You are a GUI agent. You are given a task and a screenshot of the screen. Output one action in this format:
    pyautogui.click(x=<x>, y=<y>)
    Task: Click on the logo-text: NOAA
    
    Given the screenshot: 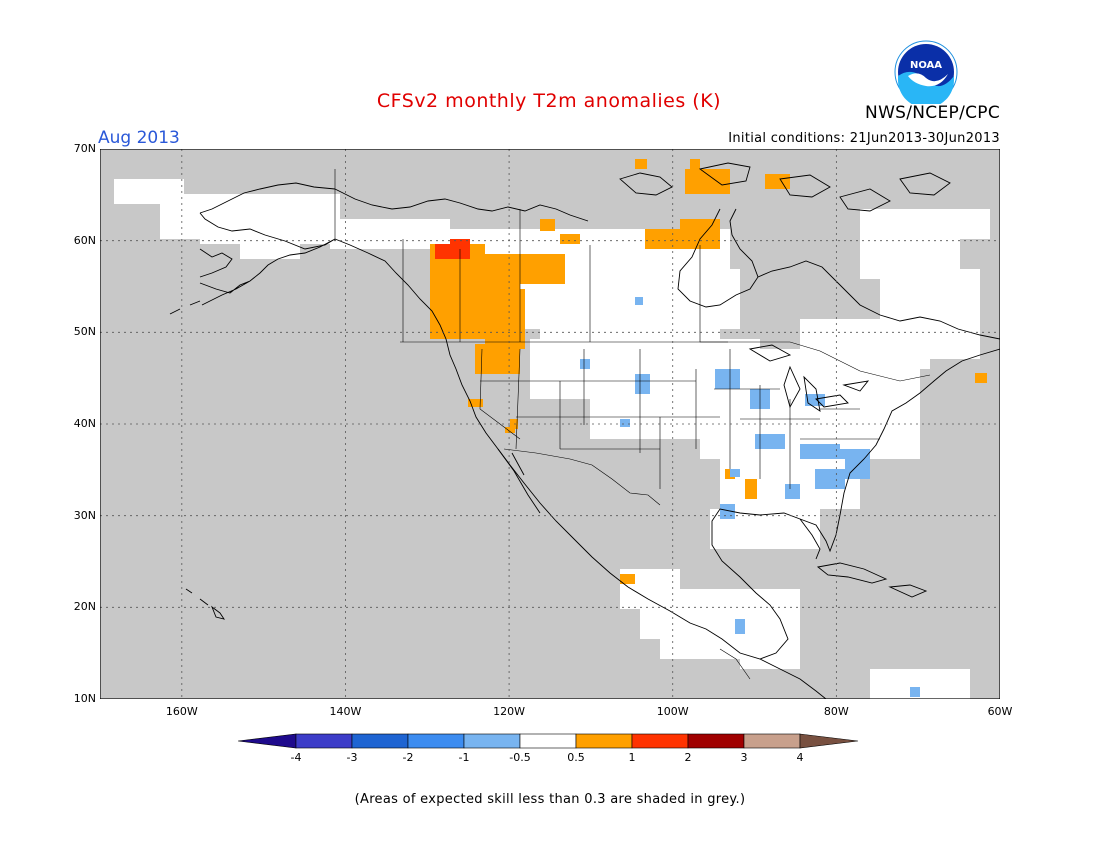 What is the action you would take?
    pyautogui.click(x=926, y=65)
    